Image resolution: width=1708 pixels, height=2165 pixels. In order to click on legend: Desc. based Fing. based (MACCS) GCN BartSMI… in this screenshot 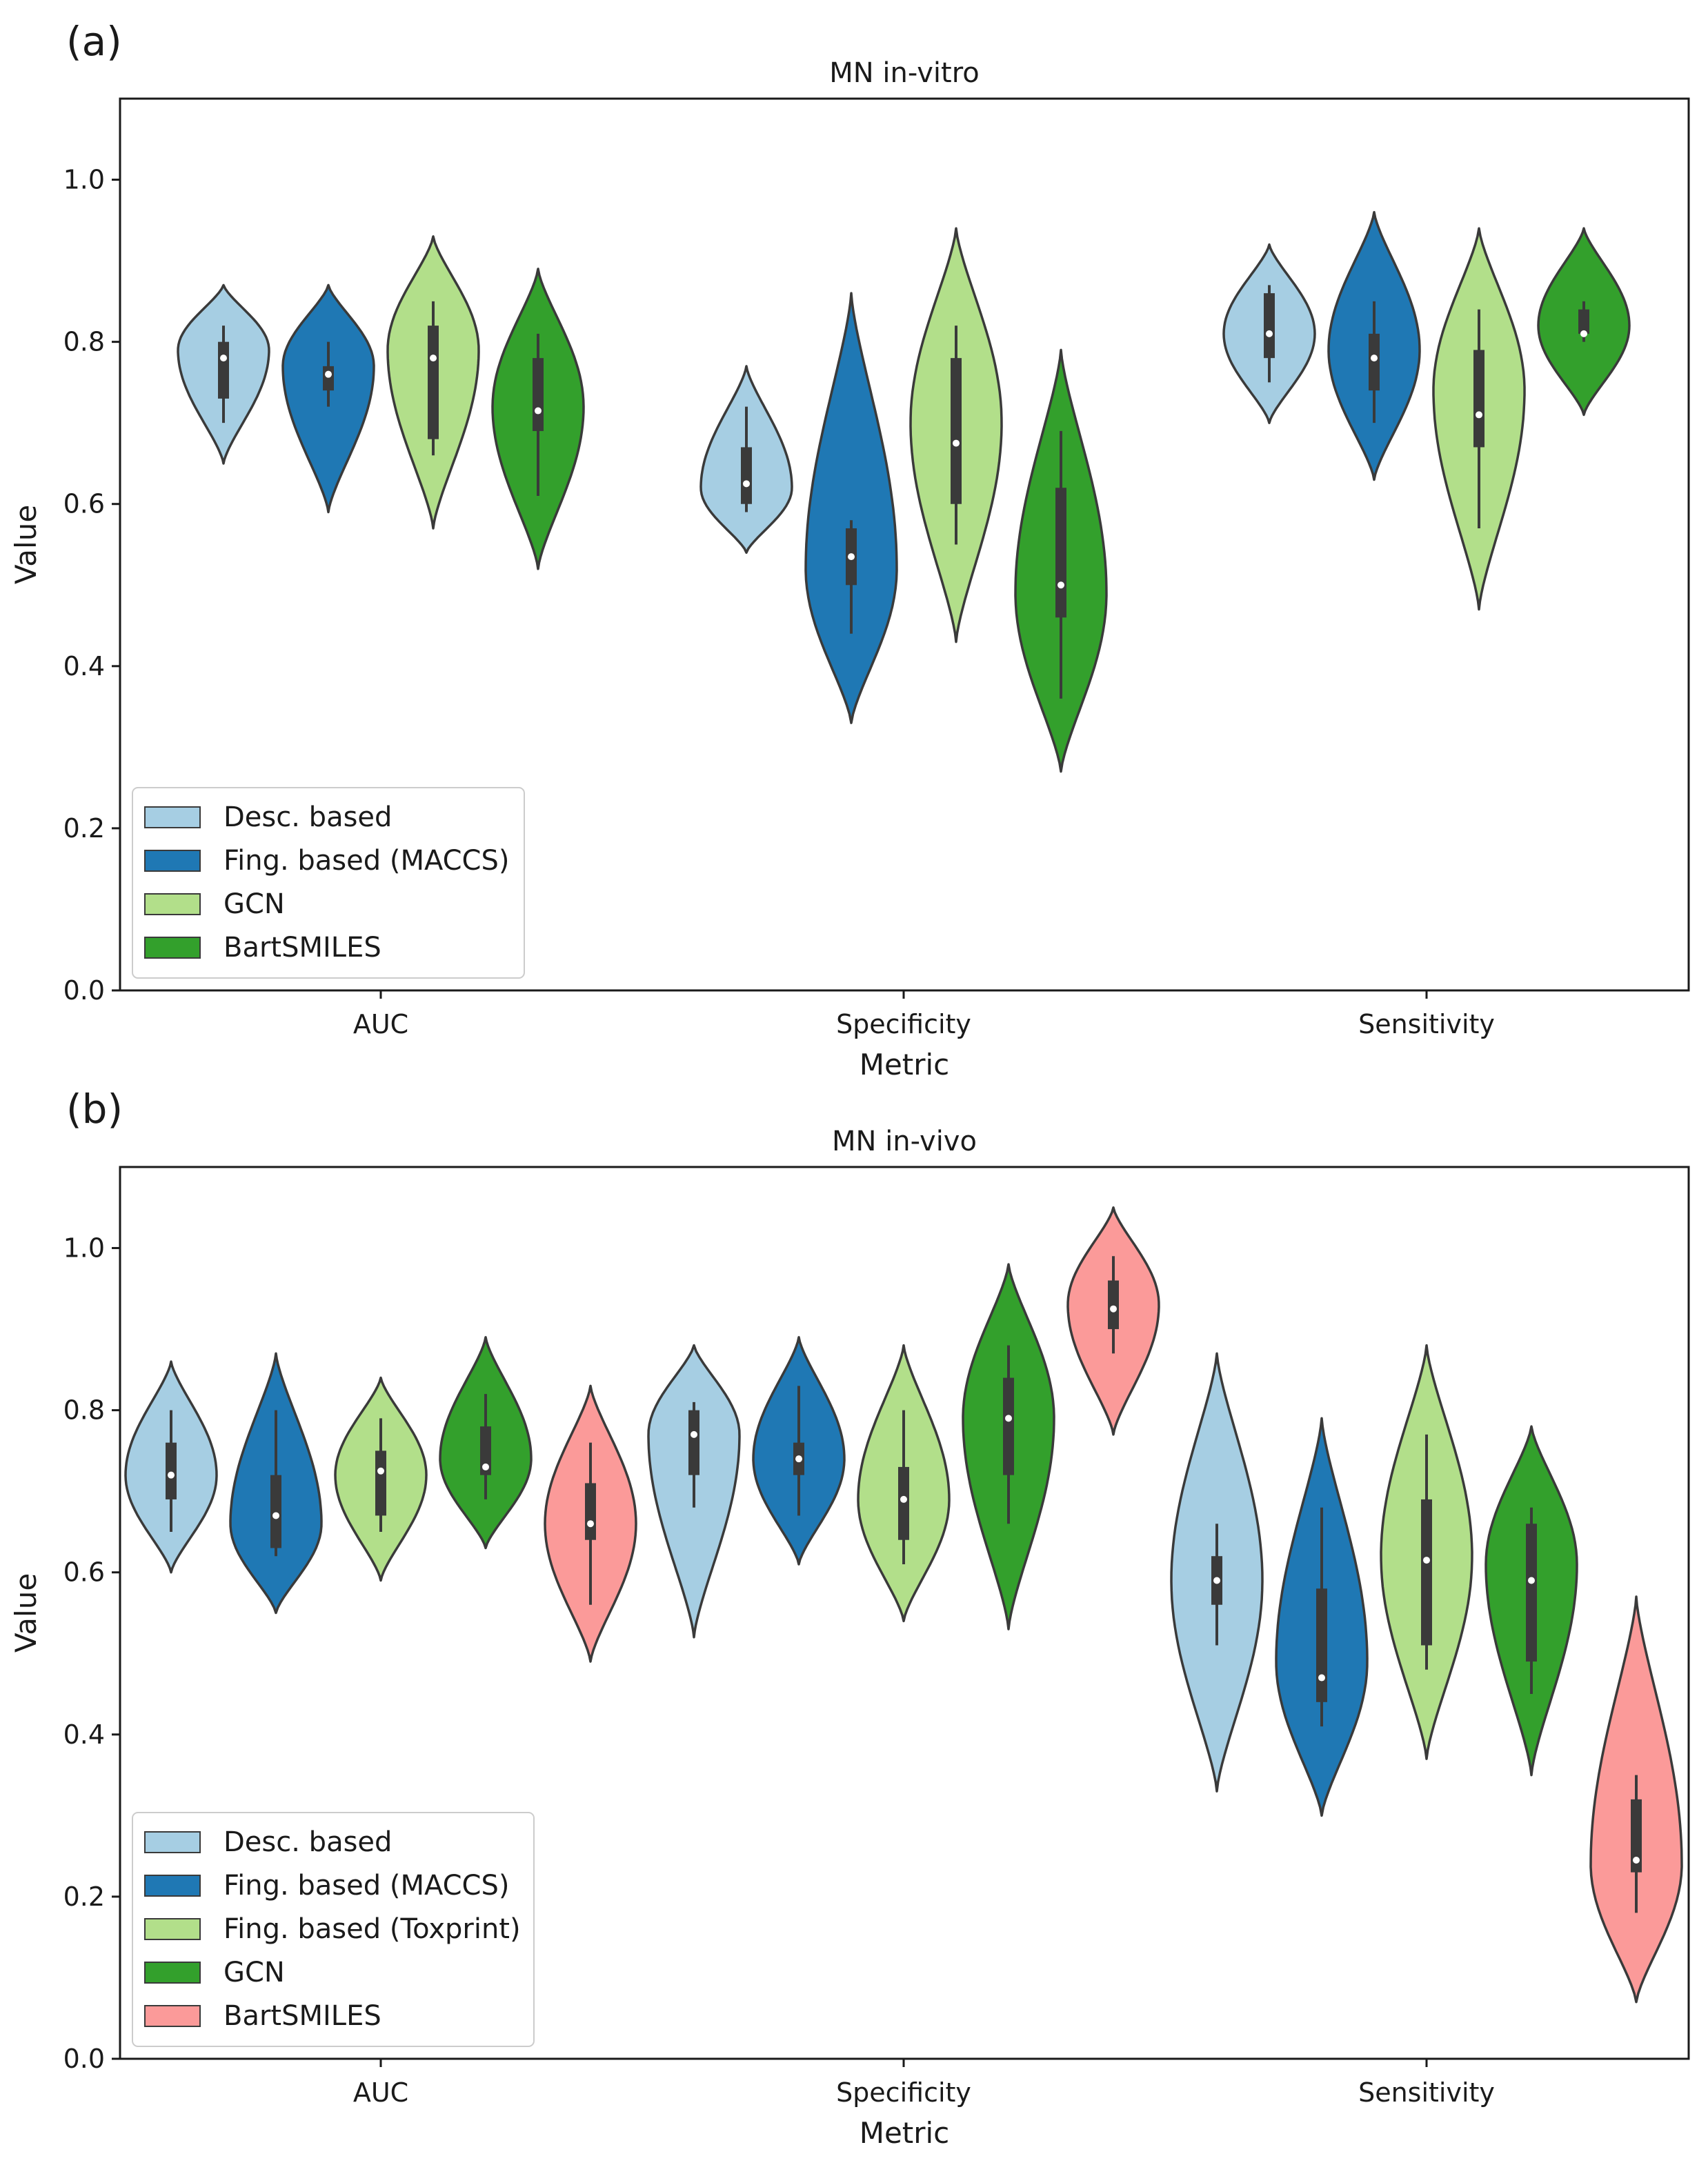, I will do `click(328, 883)`.